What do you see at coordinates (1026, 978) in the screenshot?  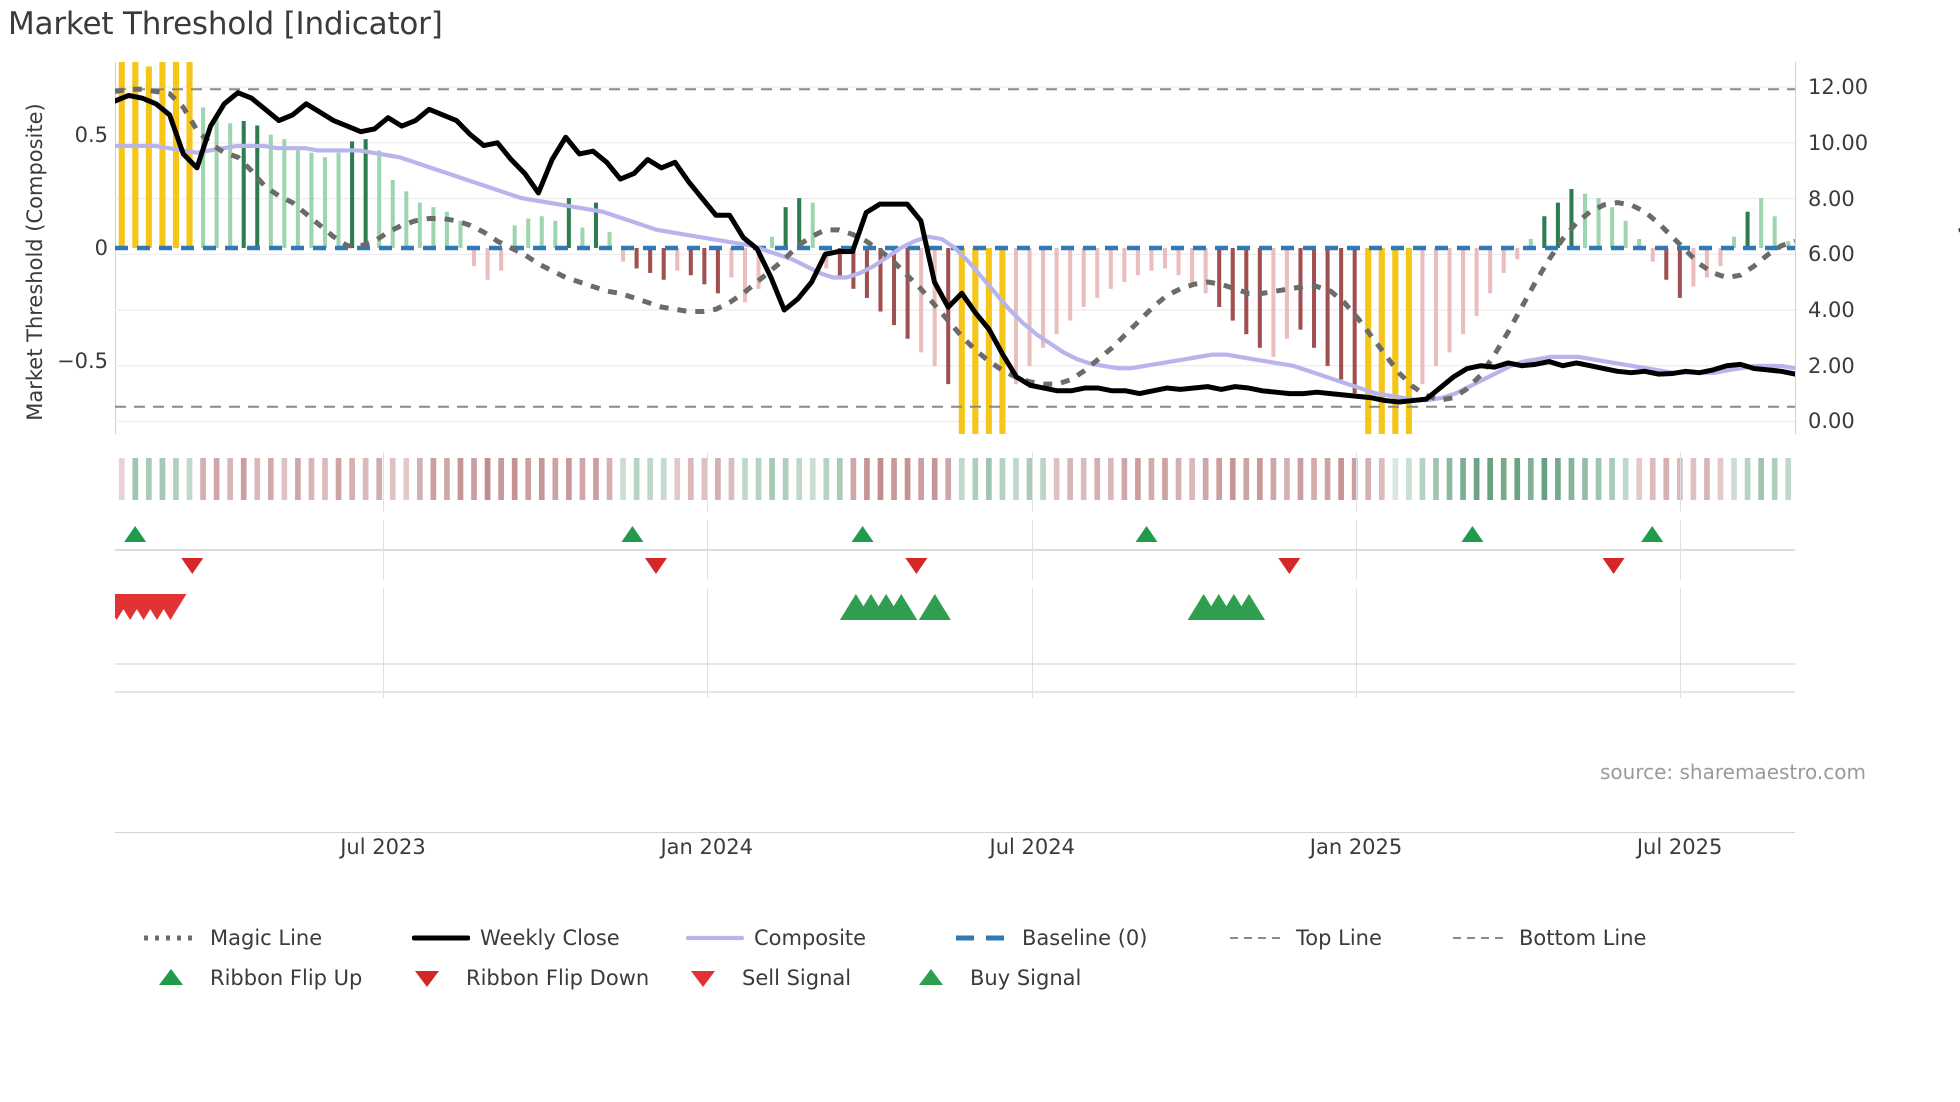 I see `legend-item-label: Buy Signal` at bounding box center [1026, 978].